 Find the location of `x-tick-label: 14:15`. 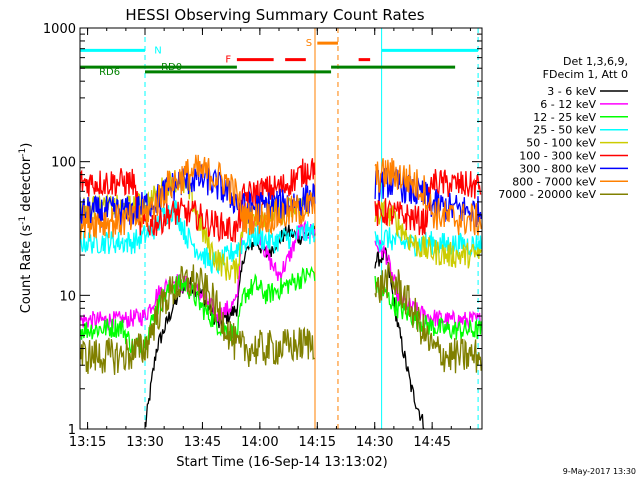

x-tick-label: 14:15 is located at coordinates (317, 442).